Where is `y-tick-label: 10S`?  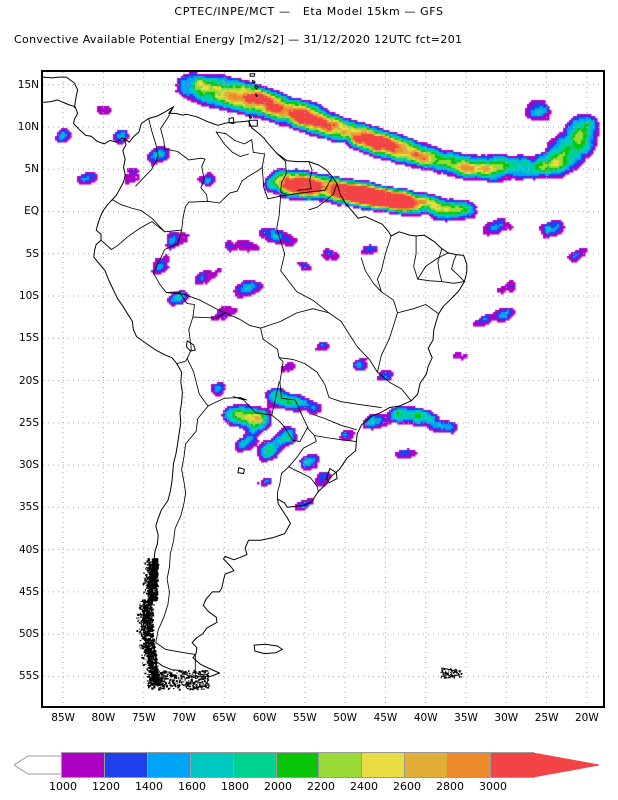 y-tick-label: 10S is located at coordinates (28, 296).